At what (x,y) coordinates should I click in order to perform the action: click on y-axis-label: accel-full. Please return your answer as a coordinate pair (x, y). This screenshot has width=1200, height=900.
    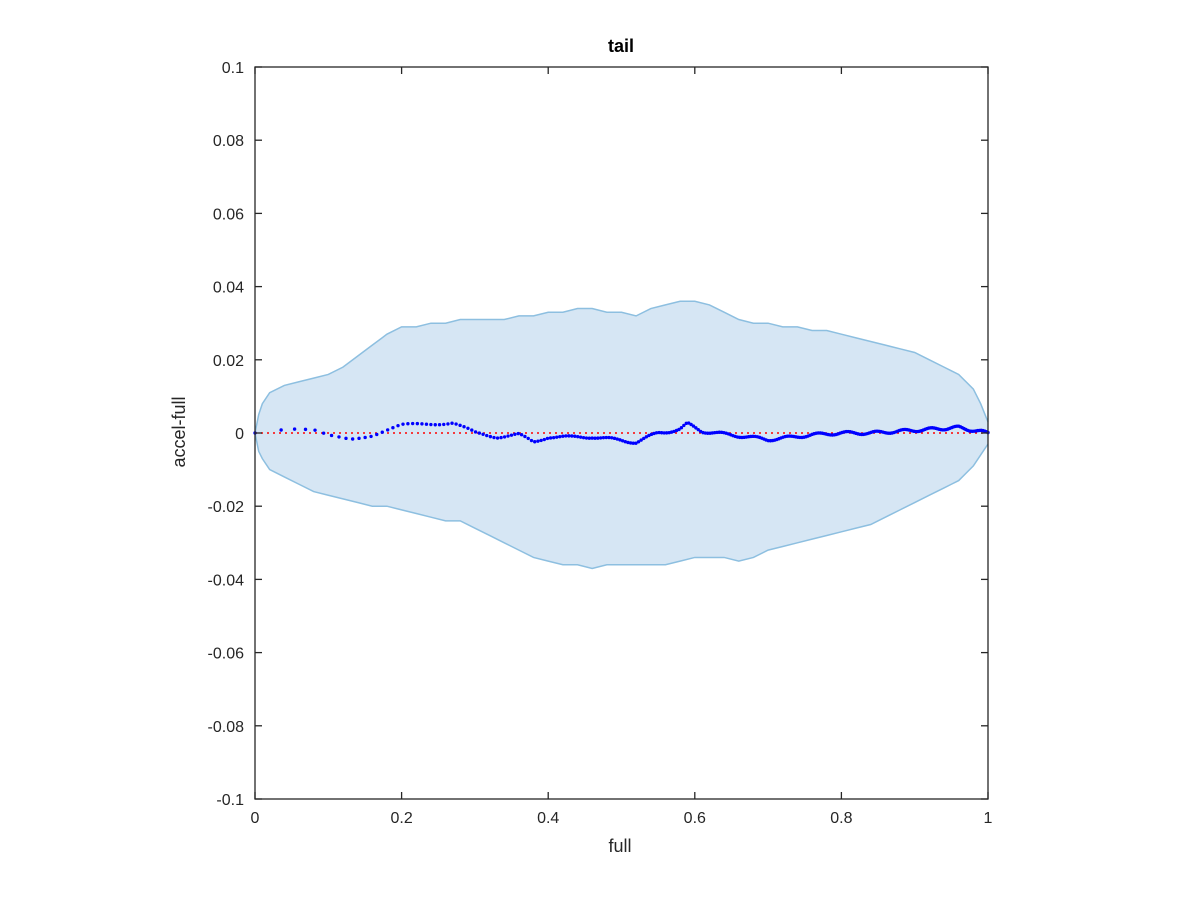
    Looking at the image, I should click on (179, 431).